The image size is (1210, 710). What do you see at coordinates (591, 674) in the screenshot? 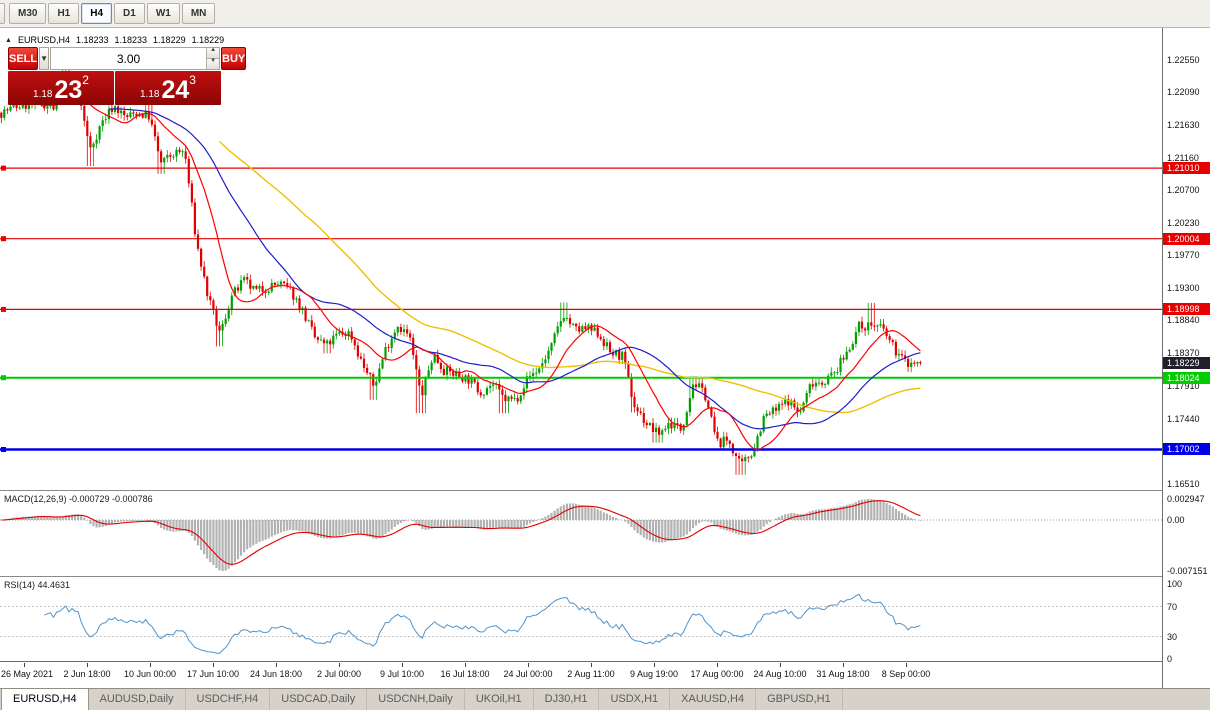
I see `time-axis-label: 2 Aug 11:00` at bounding box center [591, 674].